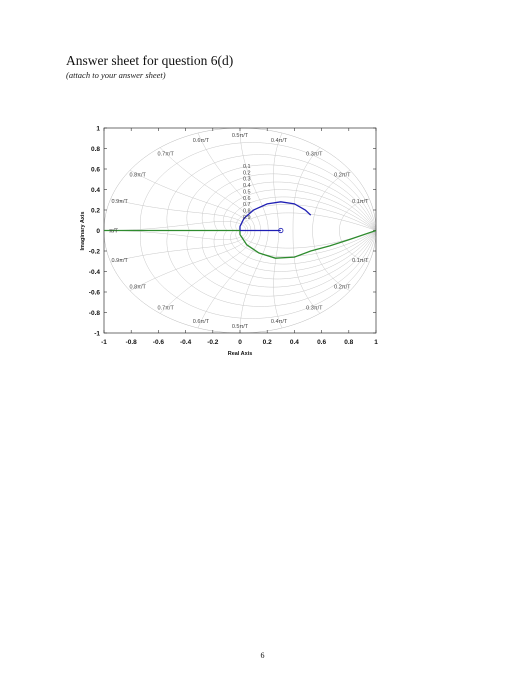 This screenshot has height=700, width=525. What do you see at coordinates (321, 342) in the screenshot?
I see `x-tick-label: 0.6` at bounding box center [321, 342].